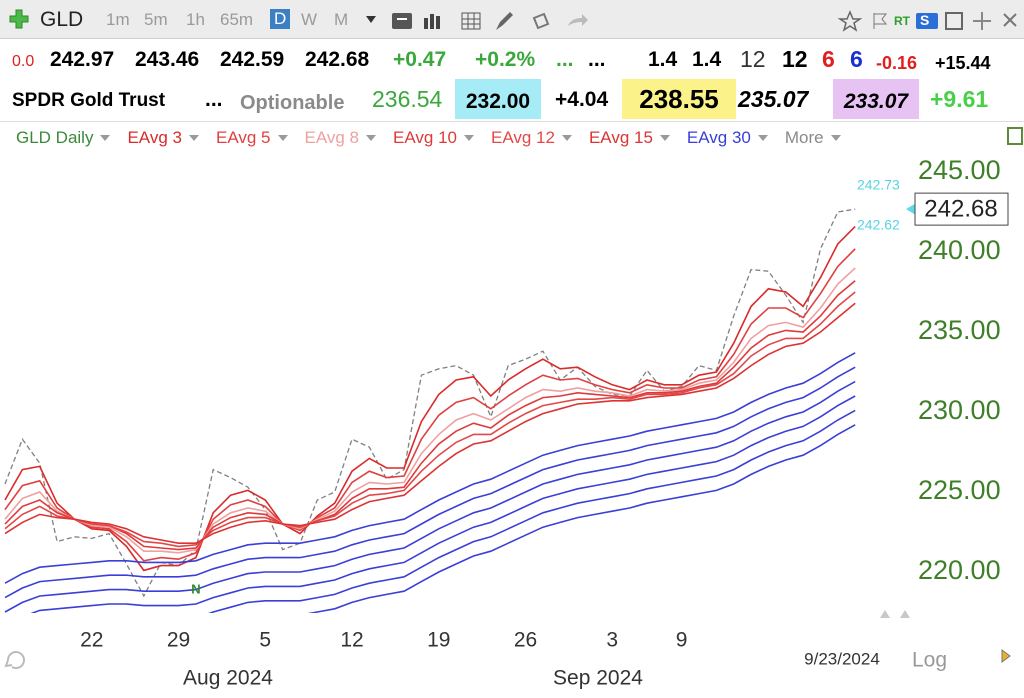 The width and height of the screenshot is (1024, 698). What do you see at coordinates (929, 660) in the screenshot?
I see `scale-button: Log` at bounding box center [929, 660].